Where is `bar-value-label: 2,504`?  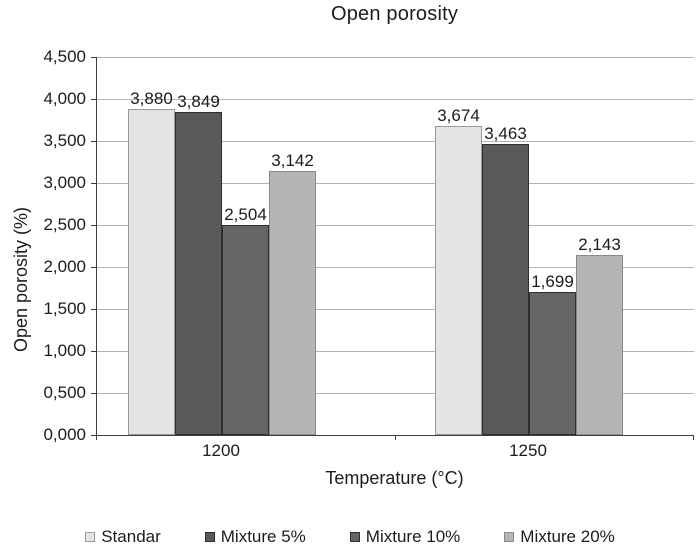 bar-value-label: 2,504 is located at coordinates (245, 214).